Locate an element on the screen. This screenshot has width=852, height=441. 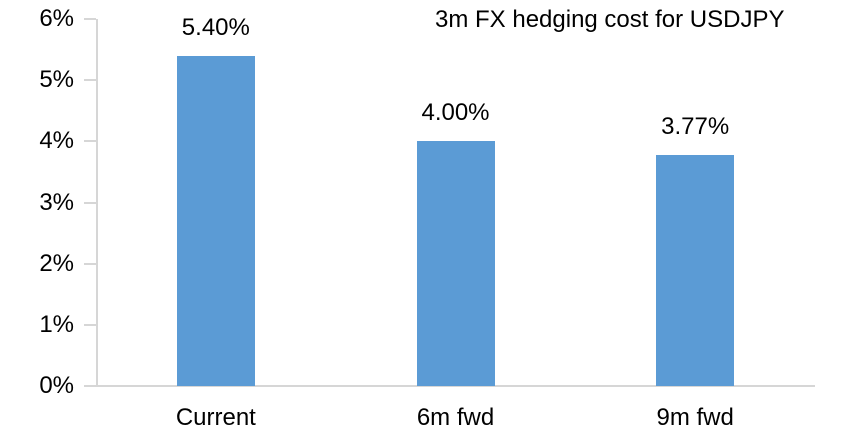
category-label: 9m fwd is located at coordinates (695, 417).